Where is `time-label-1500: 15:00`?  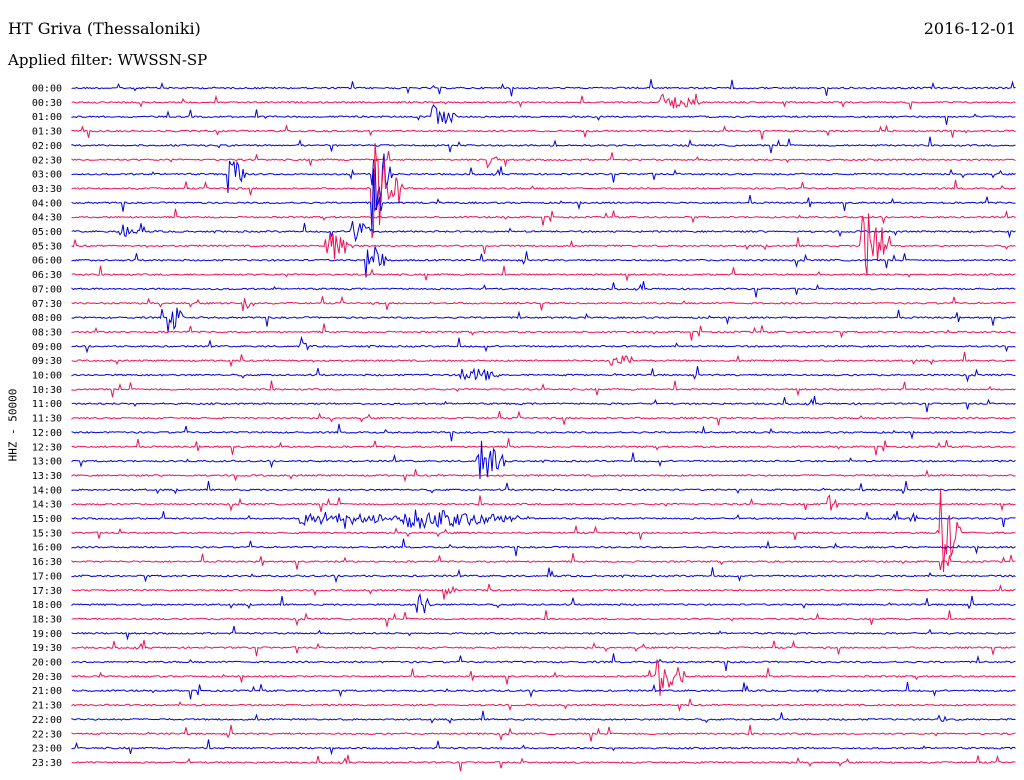
time-label-1500: 15:00 is located at coordinates (47, 519).